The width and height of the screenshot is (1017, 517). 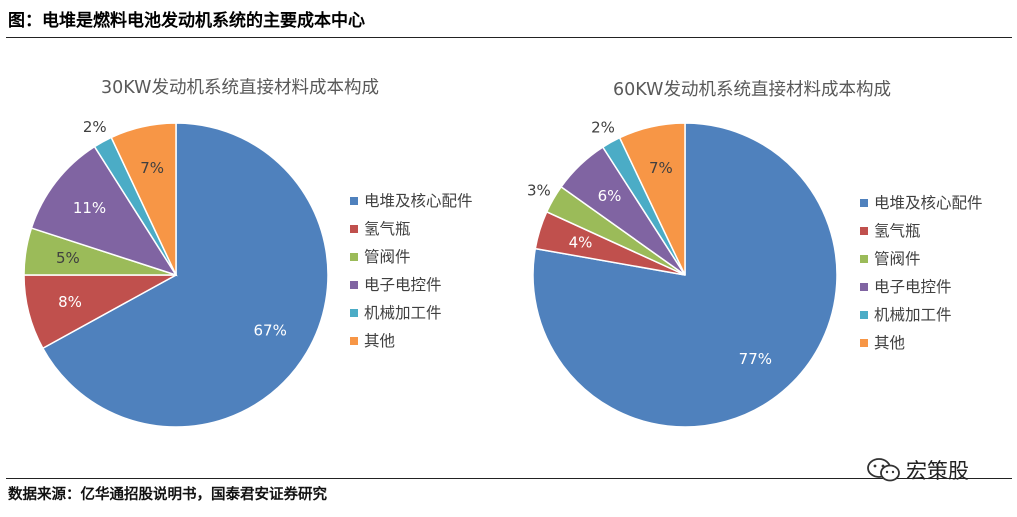 I want to click on legend-item-30kw-4: 机械加工件, so click(x=411, y=313).